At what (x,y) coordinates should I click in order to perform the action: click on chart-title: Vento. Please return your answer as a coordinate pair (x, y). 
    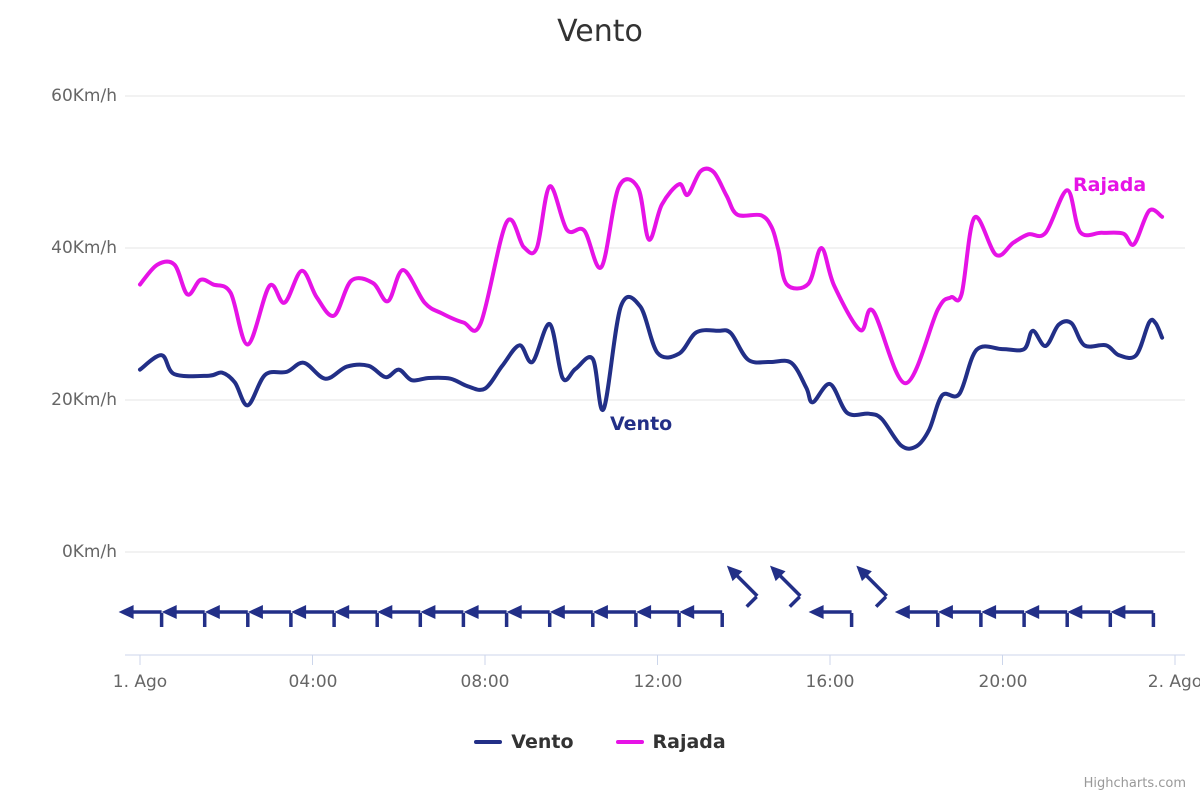
    Looking at the image, I should click on (600, 31).